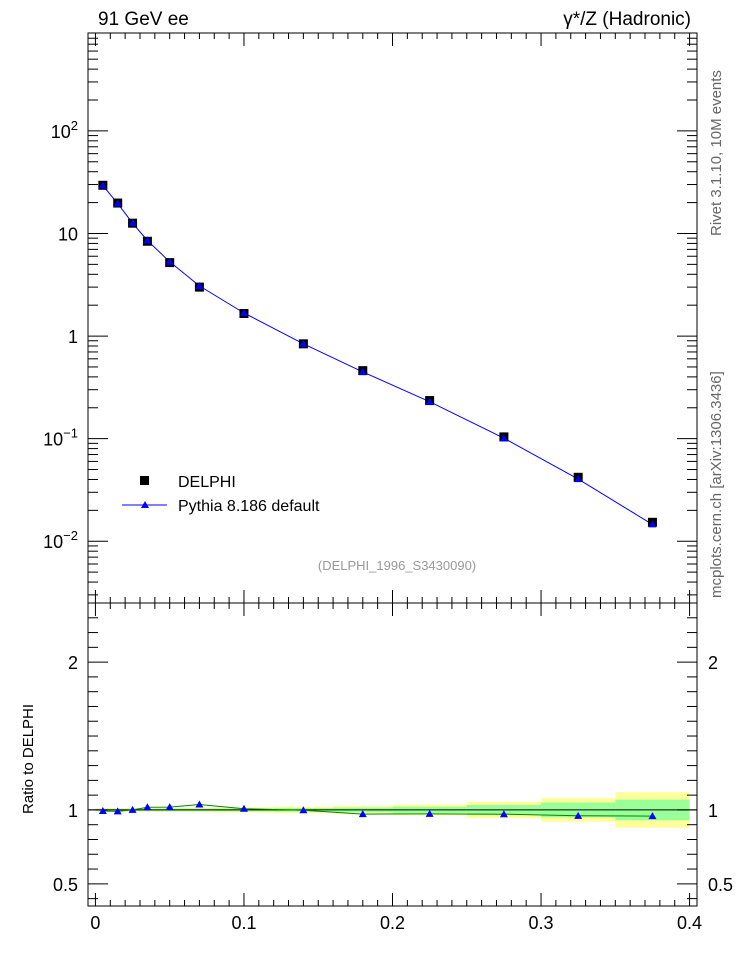 The height and width of the screenshot is (972, 746). What do you see at coordinates (95, 923) in the screenshot?
I see `x-tick-label: 0` at bounding box center [95, 923].